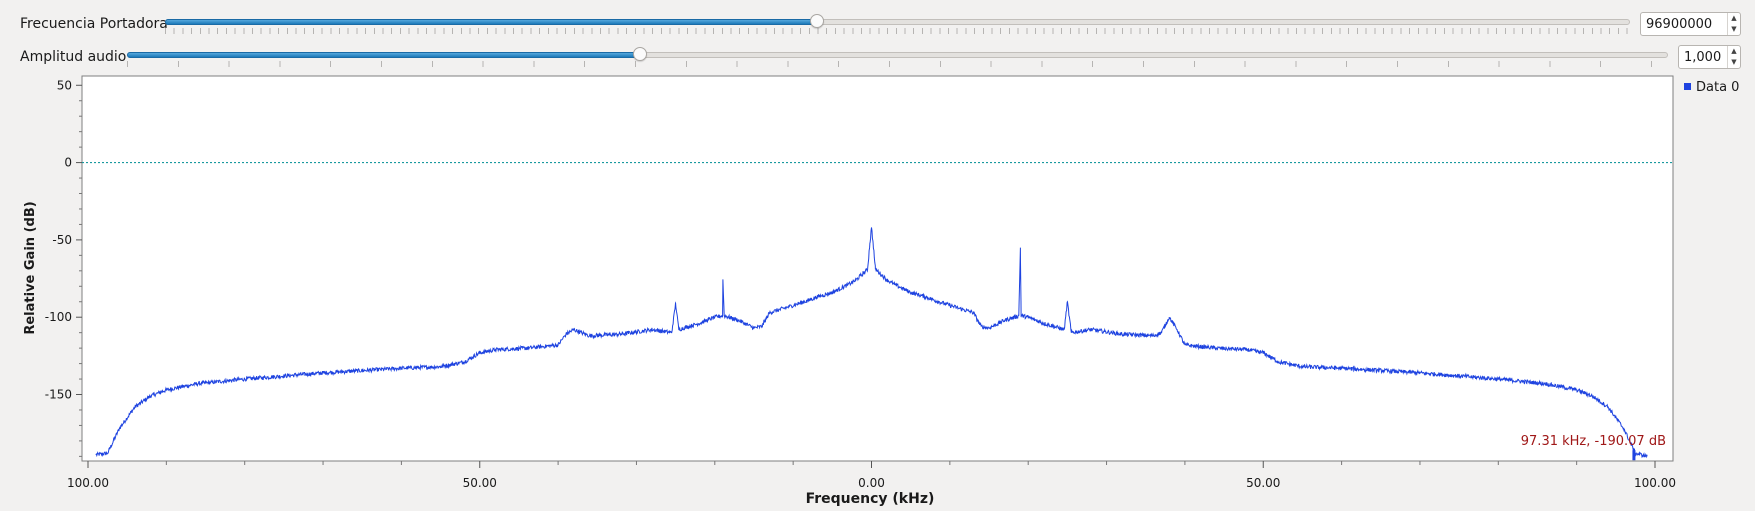  I want to click on audio-spin-down-icon: ▼, so click(1734, 62).